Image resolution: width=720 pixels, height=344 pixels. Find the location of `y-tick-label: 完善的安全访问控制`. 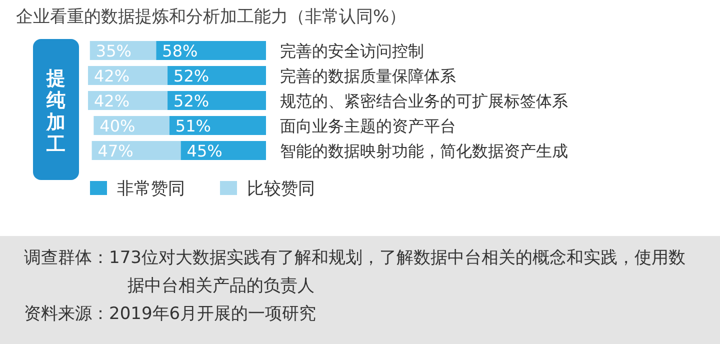

y-tick-label: 完善的安全访问控制 is located at coordinates (352, 51).